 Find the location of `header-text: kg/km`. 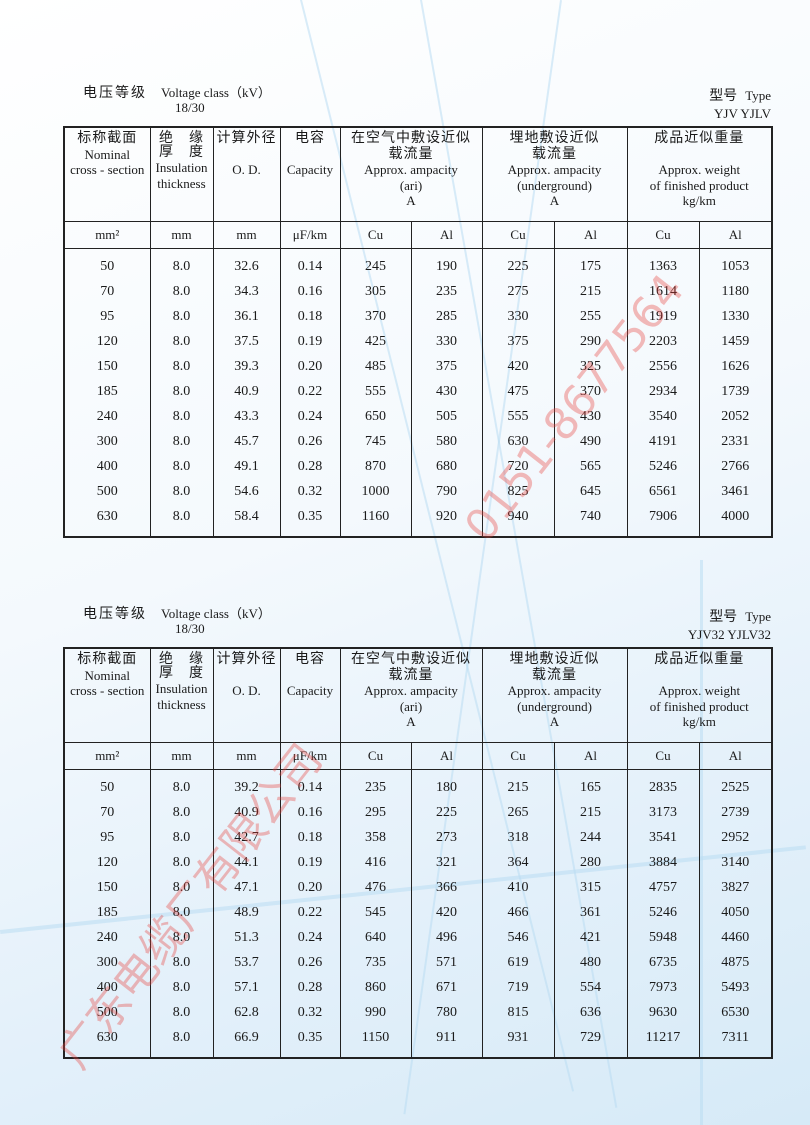

header-text: kg/km is located at coordinates (699, 200).